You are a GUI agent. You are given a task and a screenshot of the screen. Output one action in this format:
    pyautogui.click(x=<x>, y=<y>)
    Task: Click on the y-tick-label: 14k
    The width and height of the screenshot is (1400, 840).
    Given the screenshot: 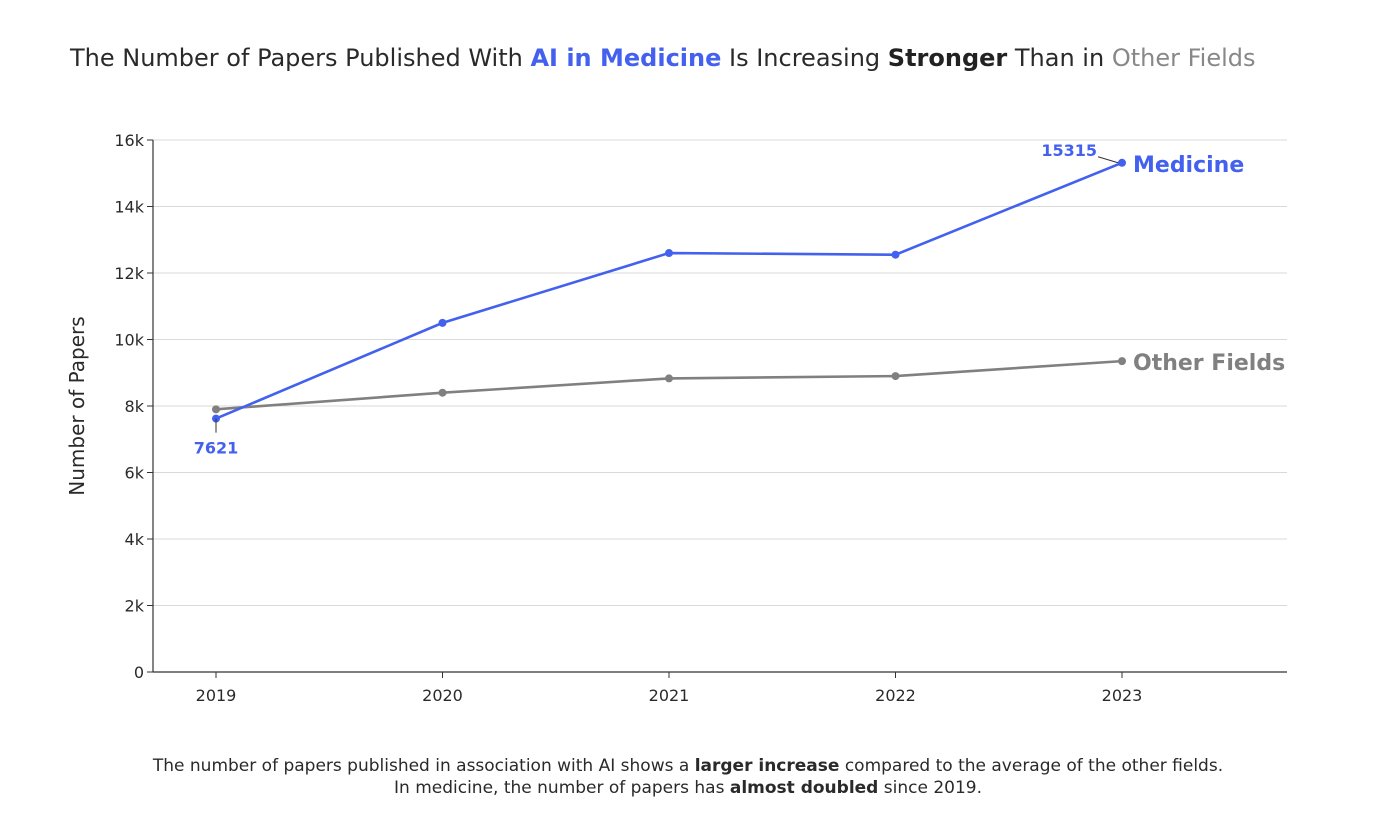 What is the action you would take?
    pyautogui.click(x=129, y=207)
    